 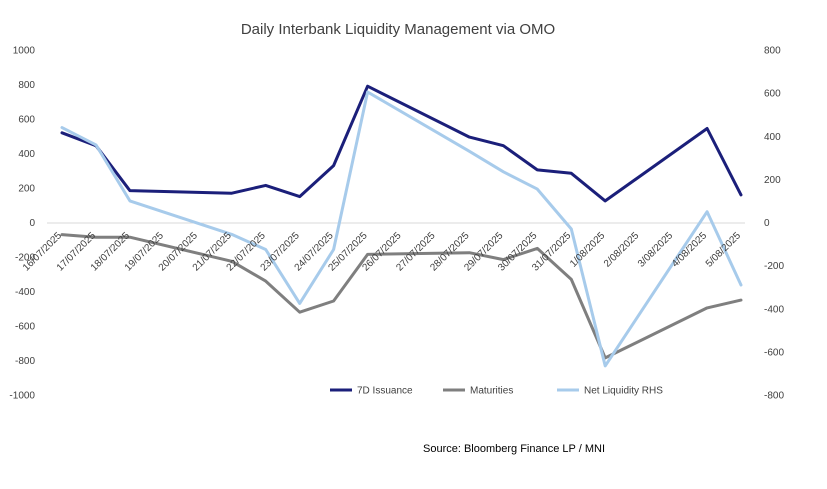 What do you see at coordinates (22, 396) in the screenshot?
I see `left-tick-label: -1000` at bounding box center [22, 396].